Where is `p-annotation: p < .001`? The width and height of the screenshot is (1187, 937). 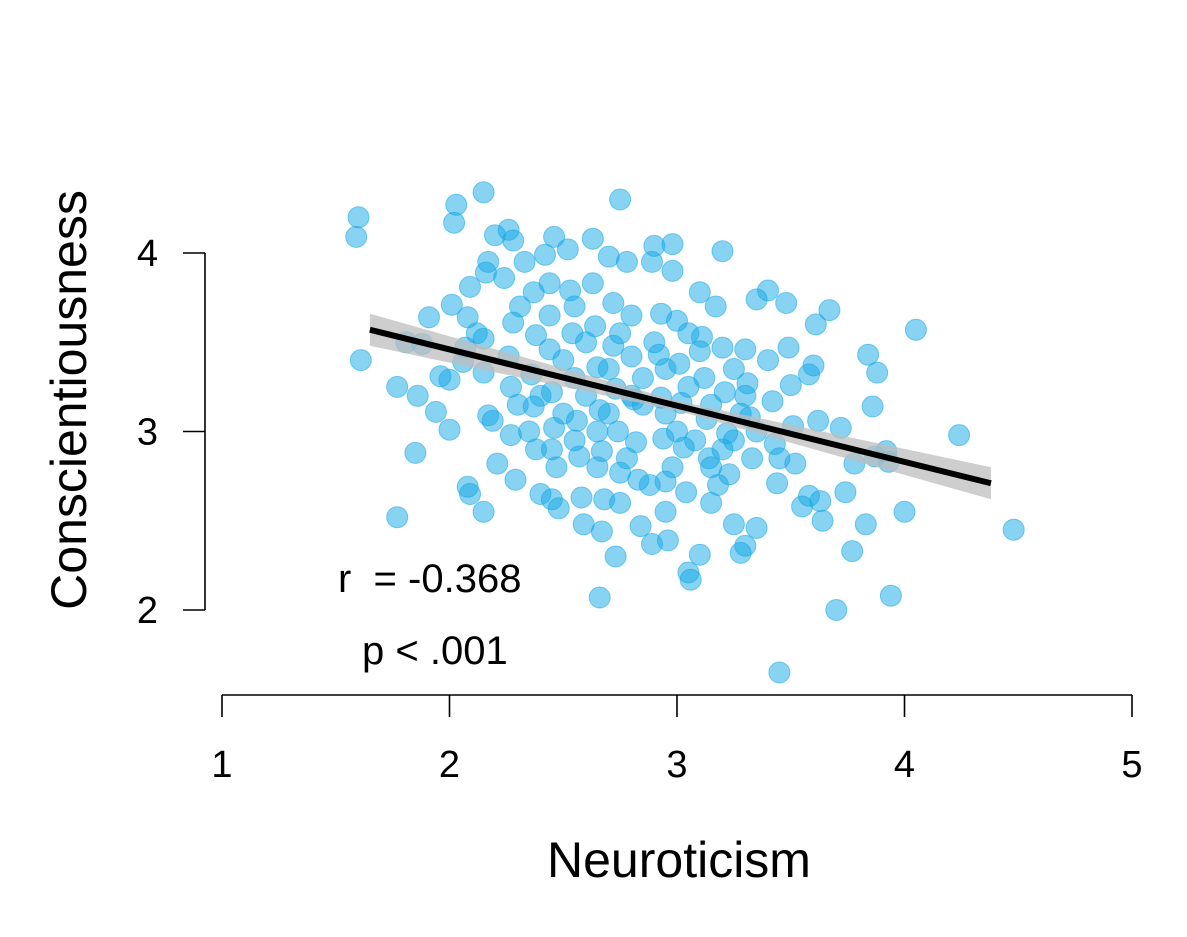 p-annotation: p < .001 is located at coordinates (435, 651).